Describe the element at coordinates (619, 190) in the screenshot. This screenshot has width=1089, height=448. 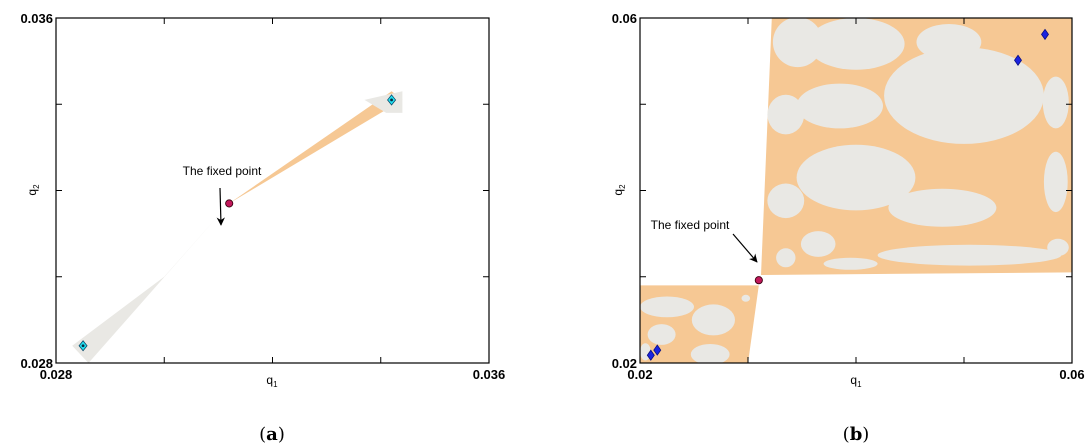
I see `y-axis-label-b: q2` at that location.